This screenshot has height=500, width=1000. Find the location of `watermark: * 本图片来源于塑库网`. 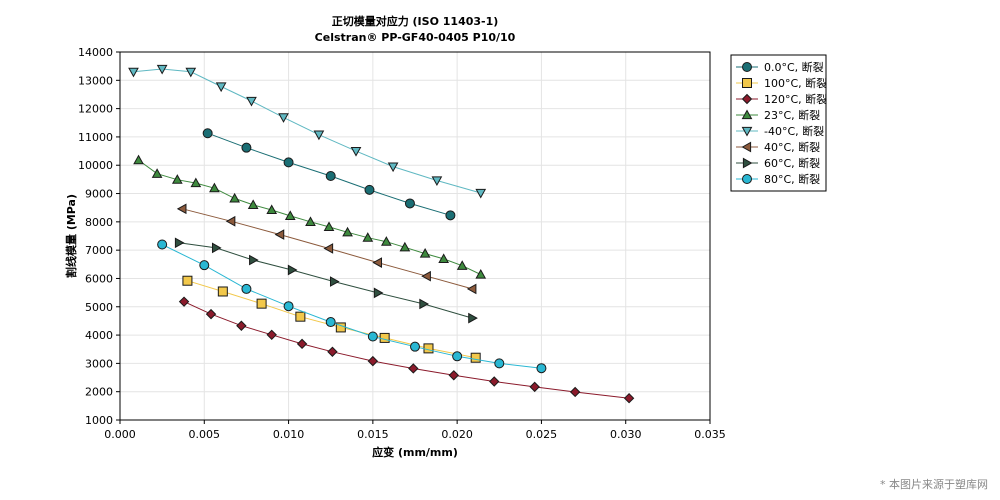

watermark: * 本图片来源于塑库网 is located at coordinates (934, 484).